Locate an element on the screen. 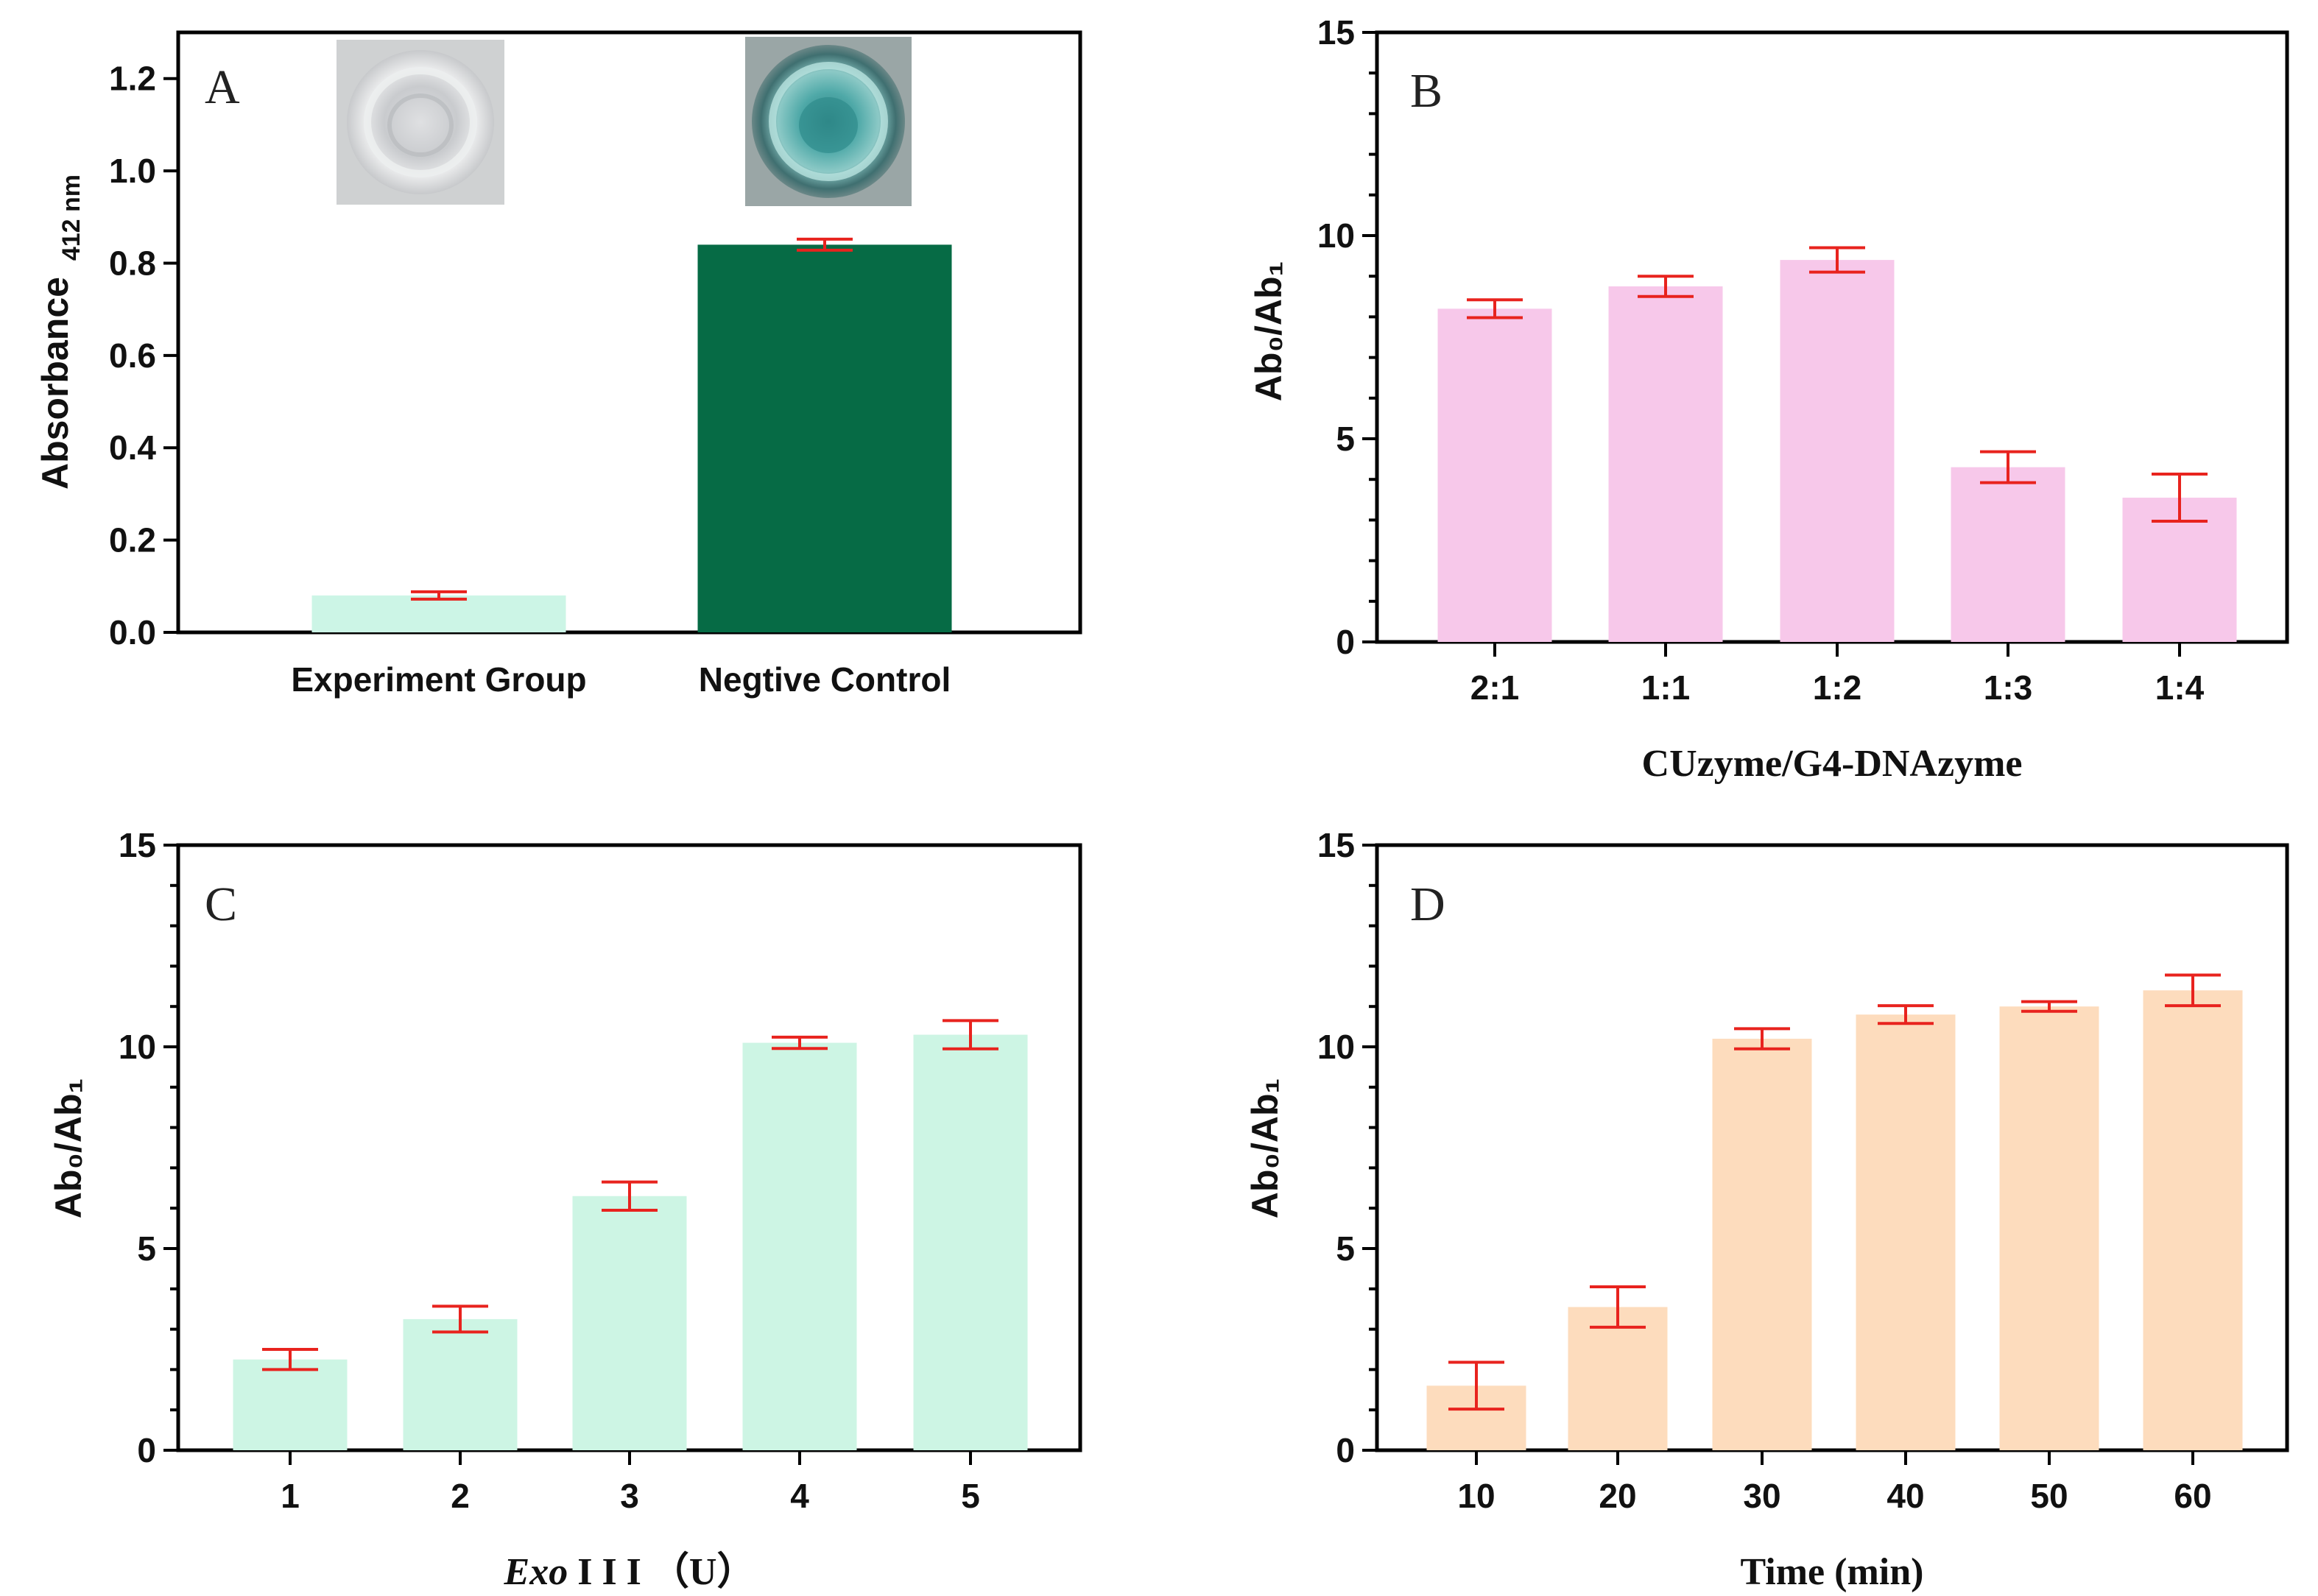  panel-b-x-tick-label: 1:3 is located at coordinates (2008, 687).